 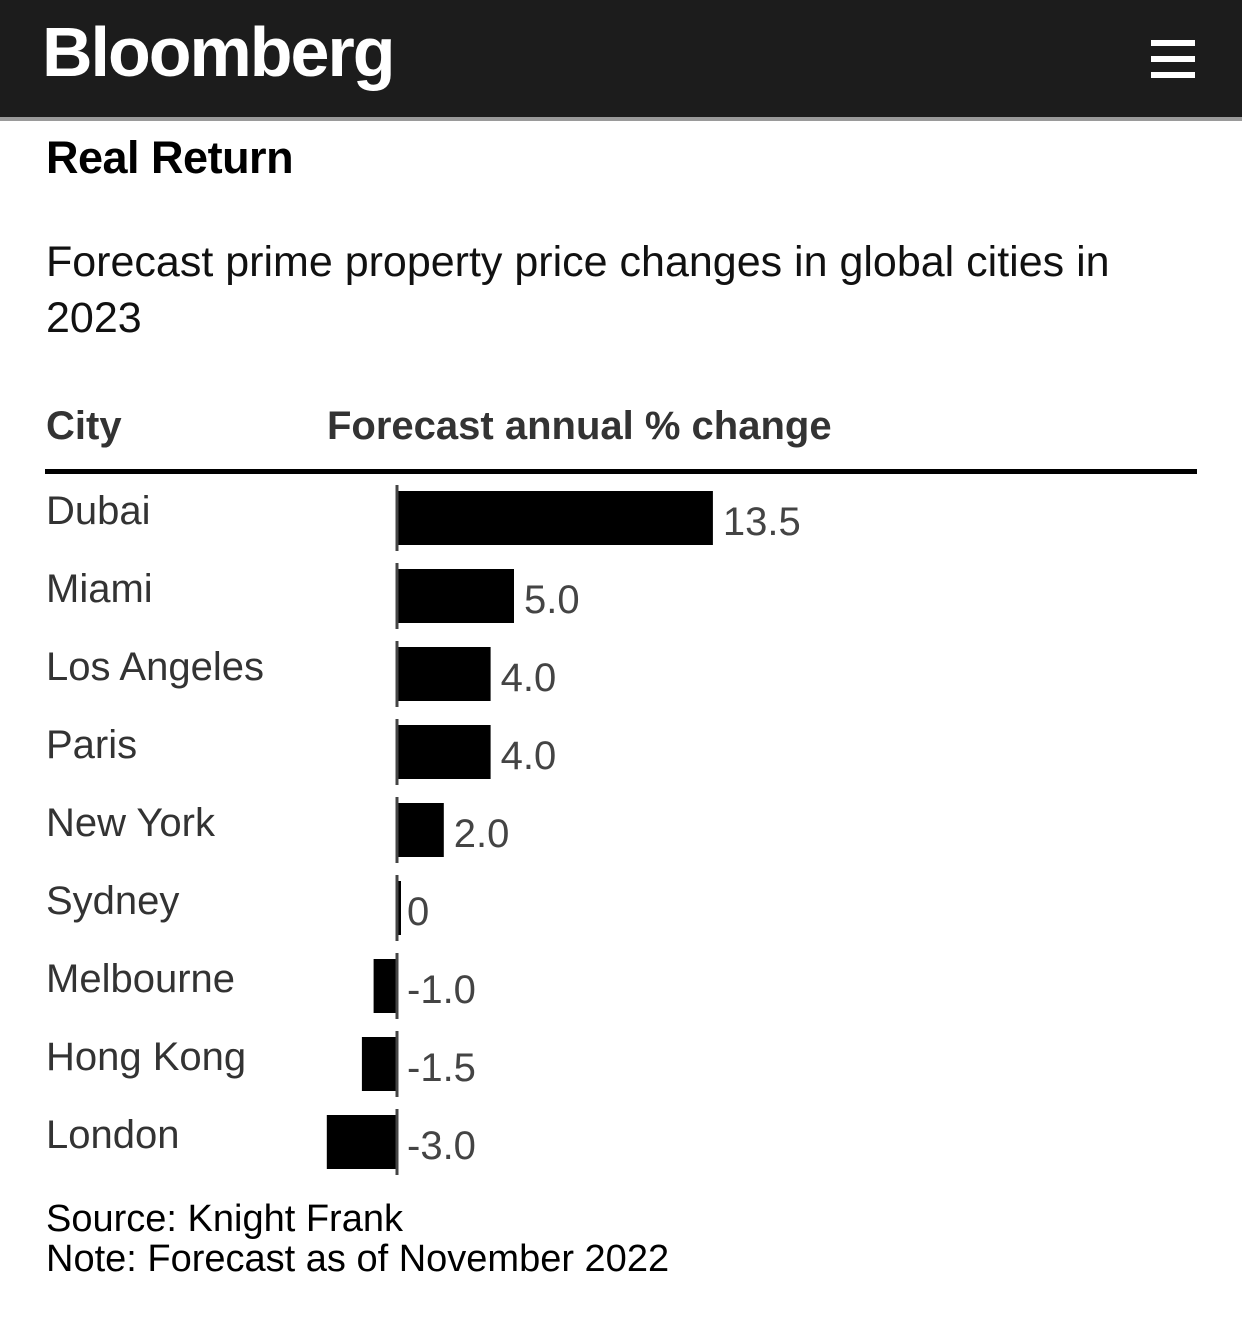 I want to click on city-label: Sydney, so click(x=113, y=901).